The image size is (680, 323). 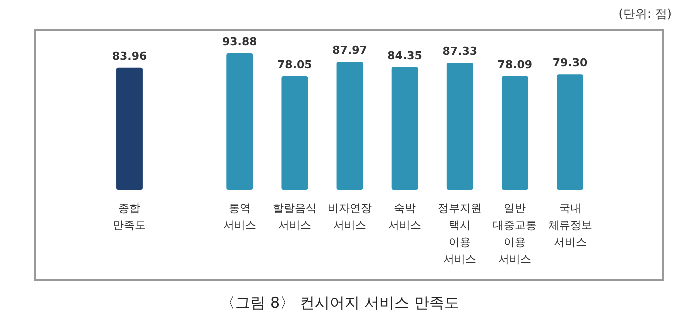 I want to click on x-tick-label: 비자연장 서비스, so click(x=350, y=217).